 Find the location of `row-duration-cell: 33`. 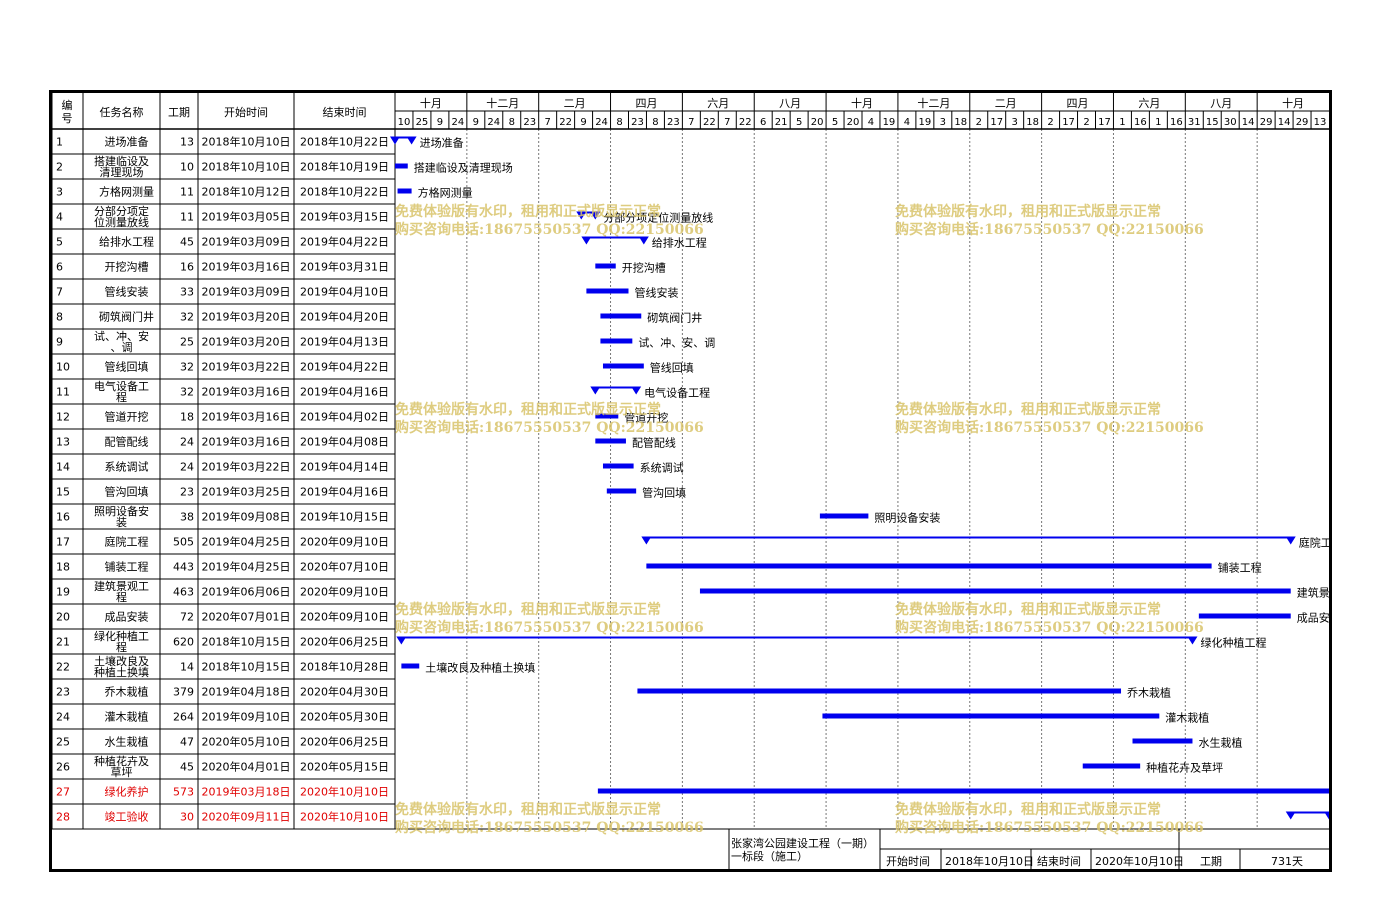

row-duration-cell: 33 is located at coordinates (187, 292).